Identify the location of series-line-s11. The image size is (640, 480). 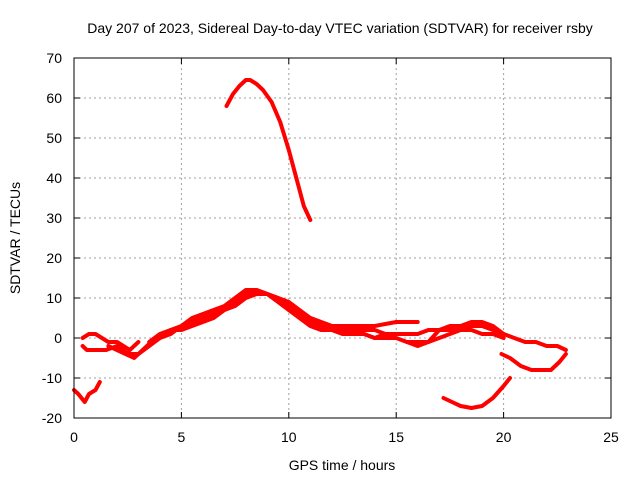
(476, 393).